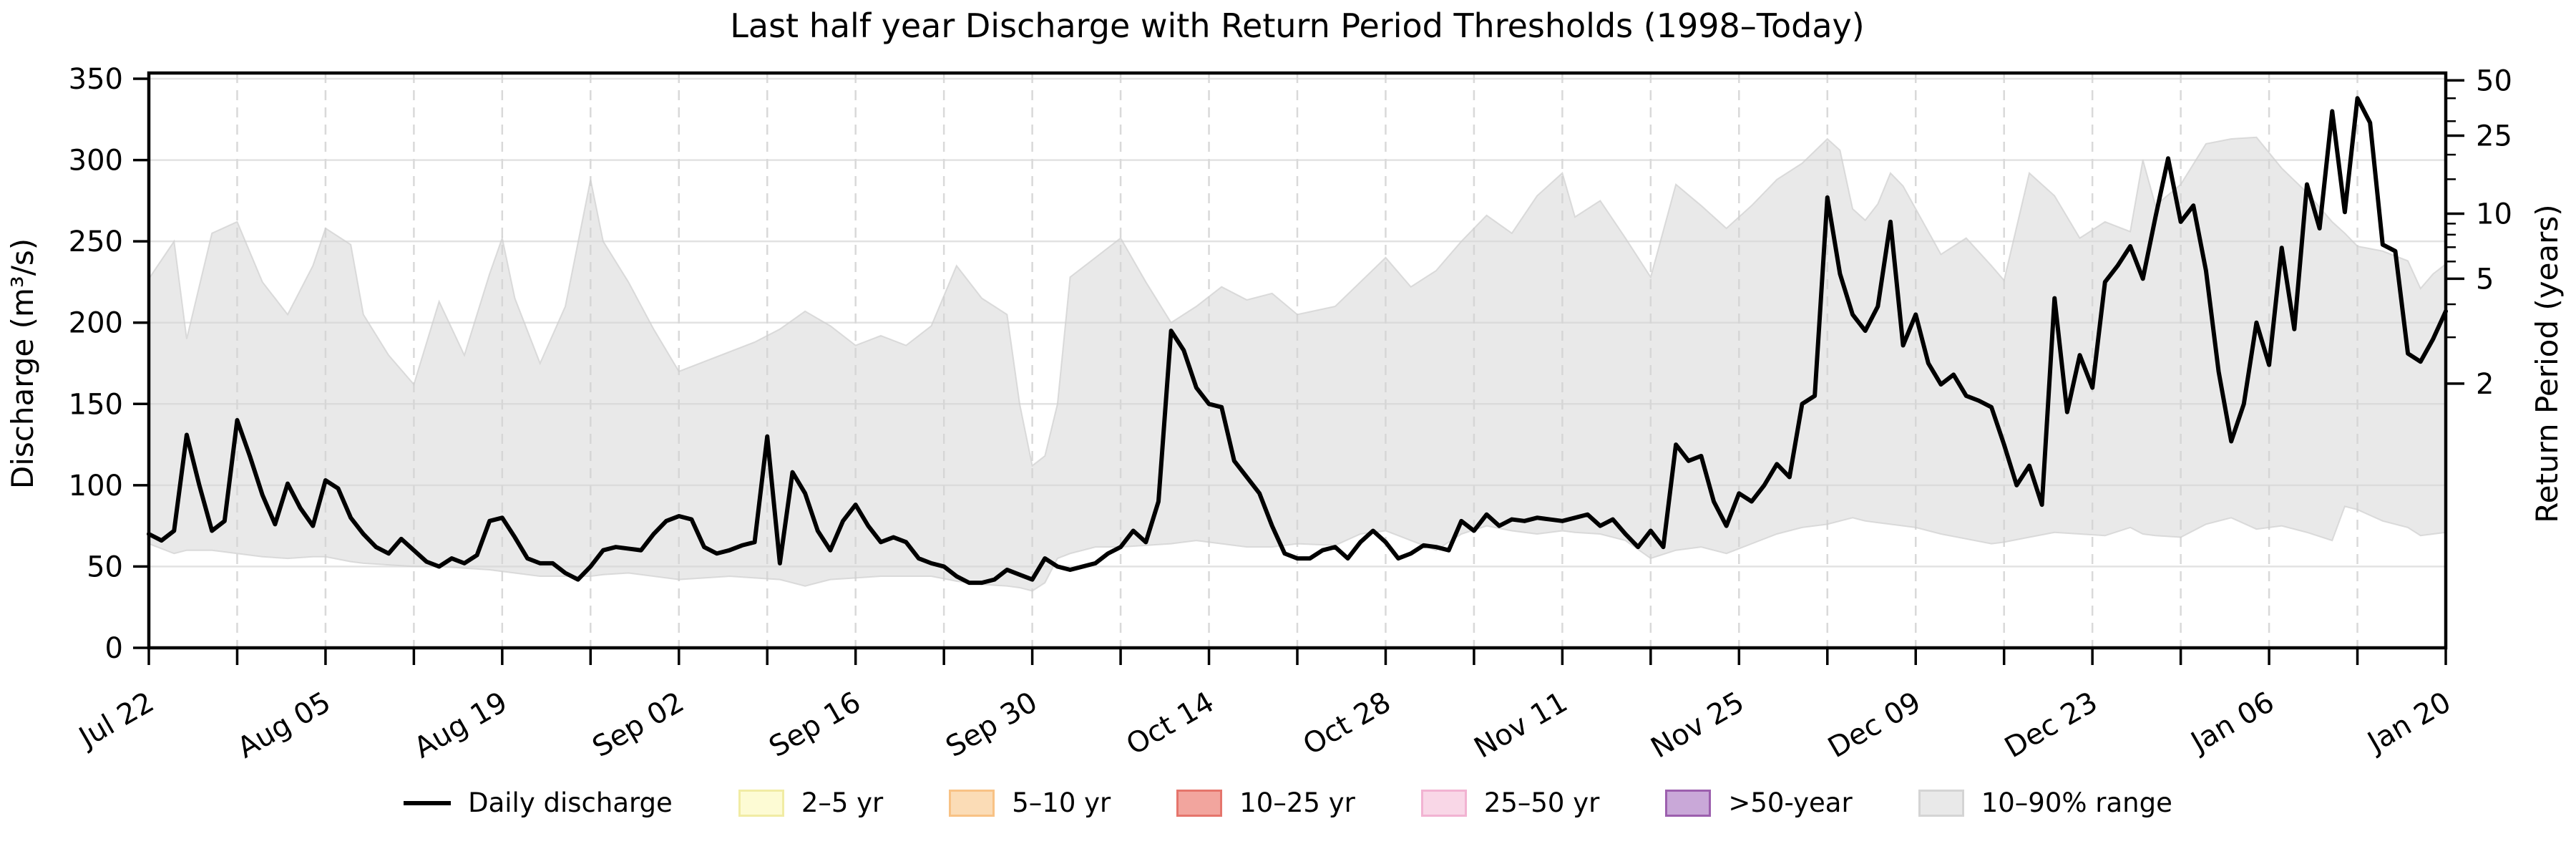  What do you see at coordinates (96, 241) in the screenshot?
I see `y-tick-label-left: 250` at bounding box center [96, 241].